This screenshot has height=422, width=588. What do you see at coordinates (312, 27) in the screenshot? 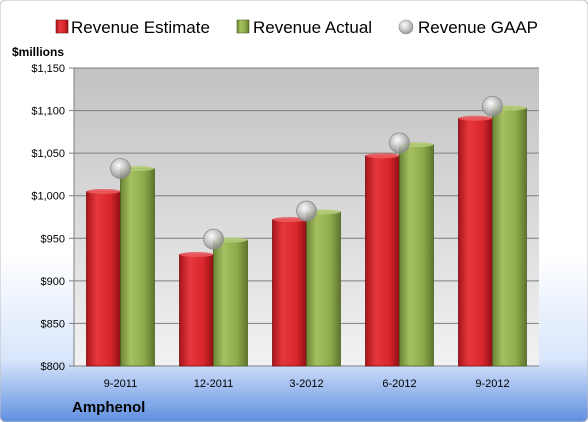
I see `legend-label-actual: Revenue Actual` at bounding box center [312, 27].